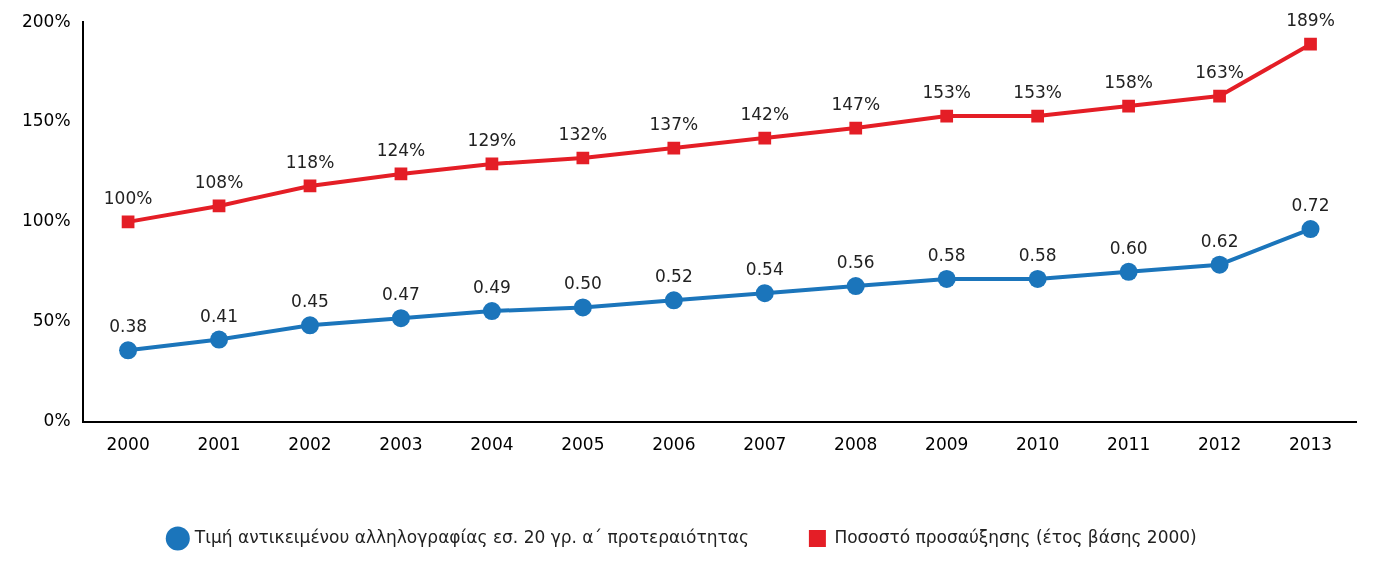 Image resolution: width=1386 pixels, height=567 pixels. What do you see at coordinates (401, 444) in the screenshot?
I see `x-tick-label: 2003` at bounding box center [401, 444].